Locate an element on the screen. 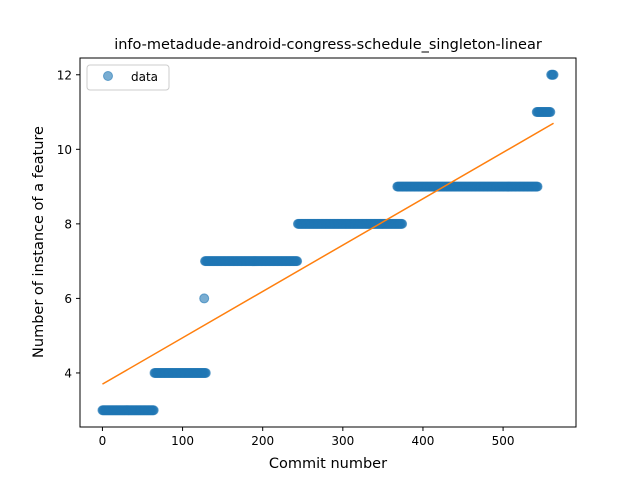  legend-marker is located at coordinates (108, 76).